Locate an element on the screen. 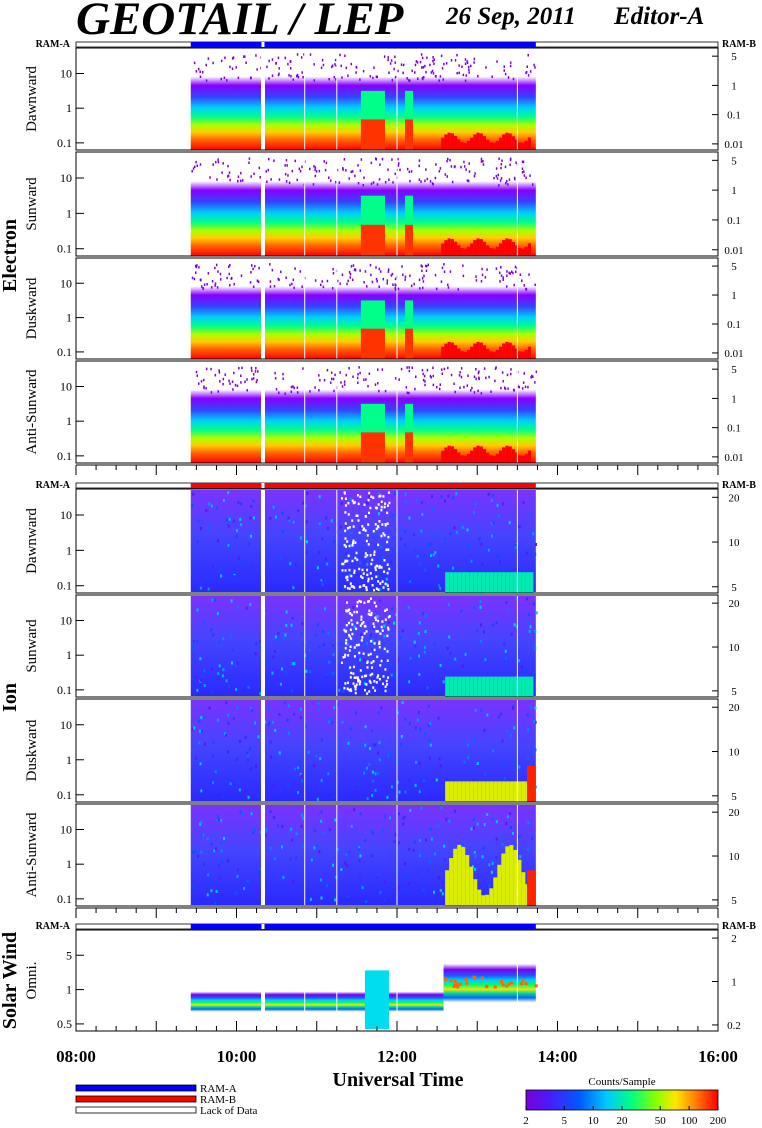 The height and width of the screenshot is (1128, 762). colorbar-tick-label: 50 is located at coordinates (661, 1121).